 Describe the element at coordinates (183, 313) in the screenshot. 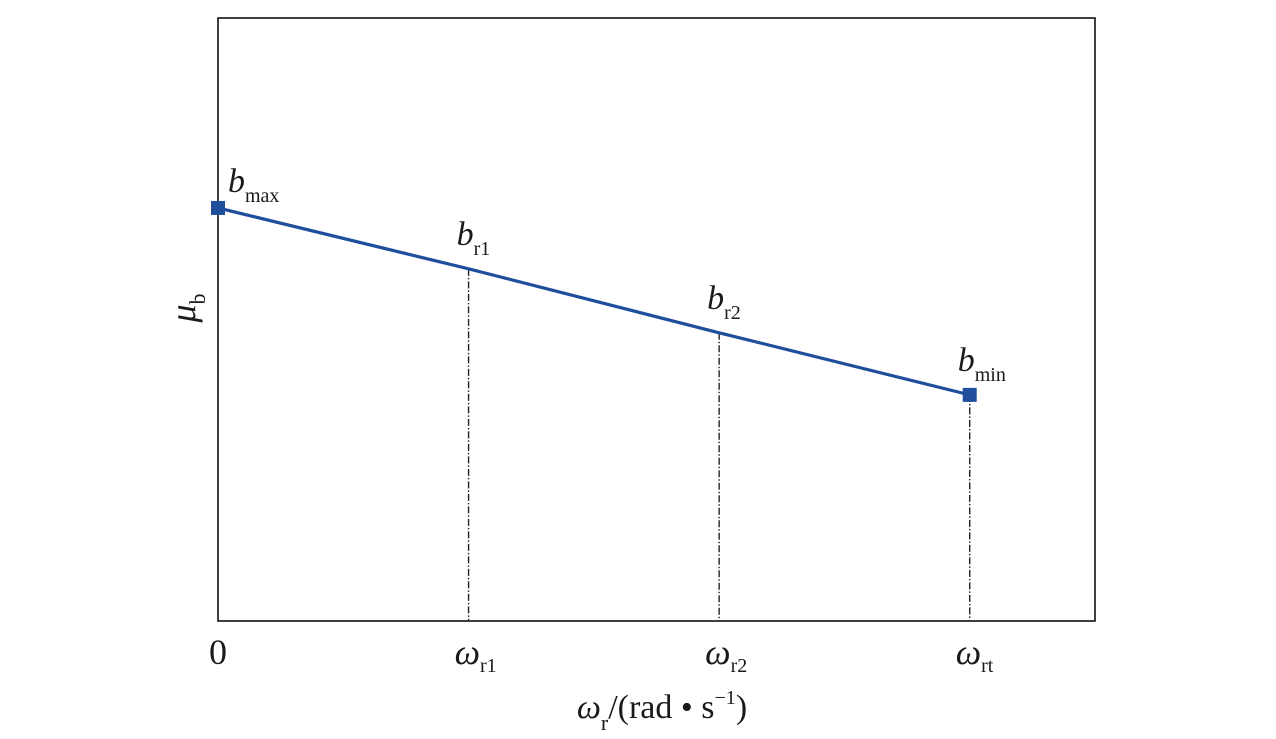

I see `y-axis-label-symbol: μ` at that location.